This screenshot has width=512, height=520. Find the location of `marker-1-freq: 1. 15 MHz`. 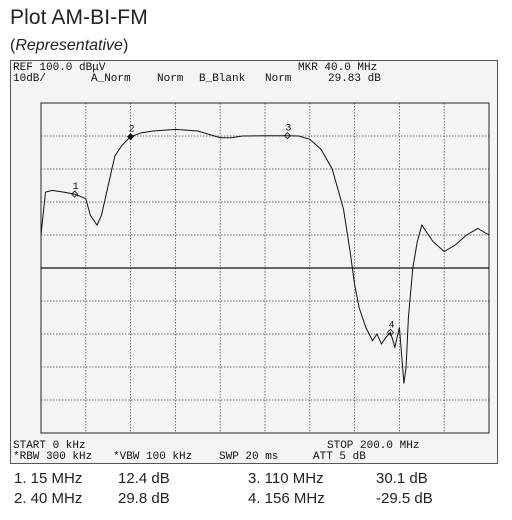

marker-1-freq: 1. 15 MHz is located at coordinates (48, 478).